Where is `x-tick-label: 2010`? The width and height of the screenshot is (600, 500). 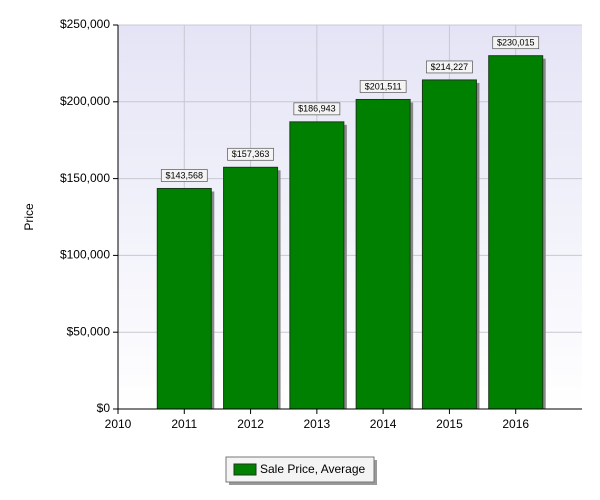
x-tick-label: 2010 is located at coordinates (118, 424).